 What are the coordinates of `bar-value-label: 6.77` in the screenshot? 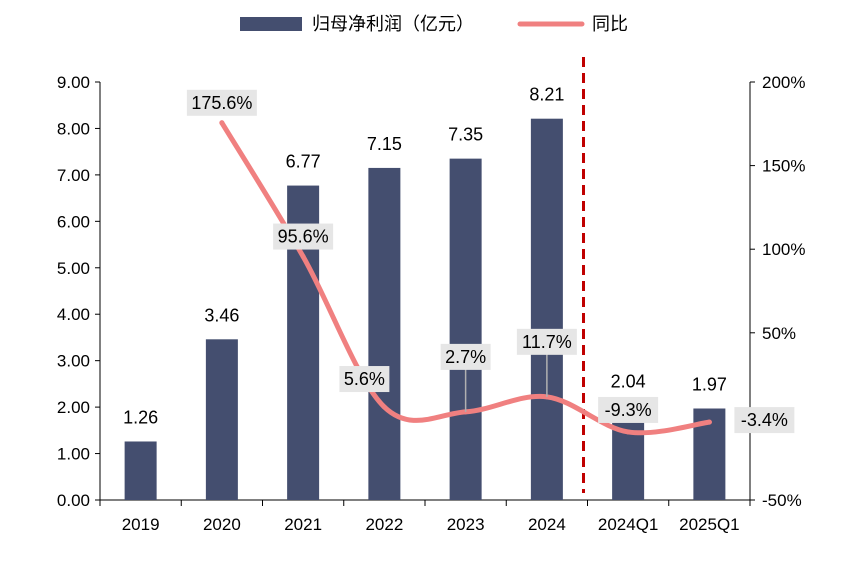 It's located at (303, 162).